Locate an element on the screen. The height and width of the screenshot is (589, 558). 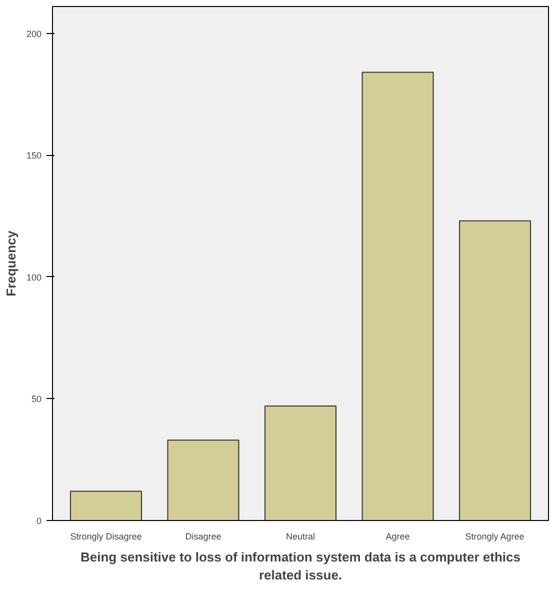
y-tick-label: 100 is located at coordinates (34, 277).